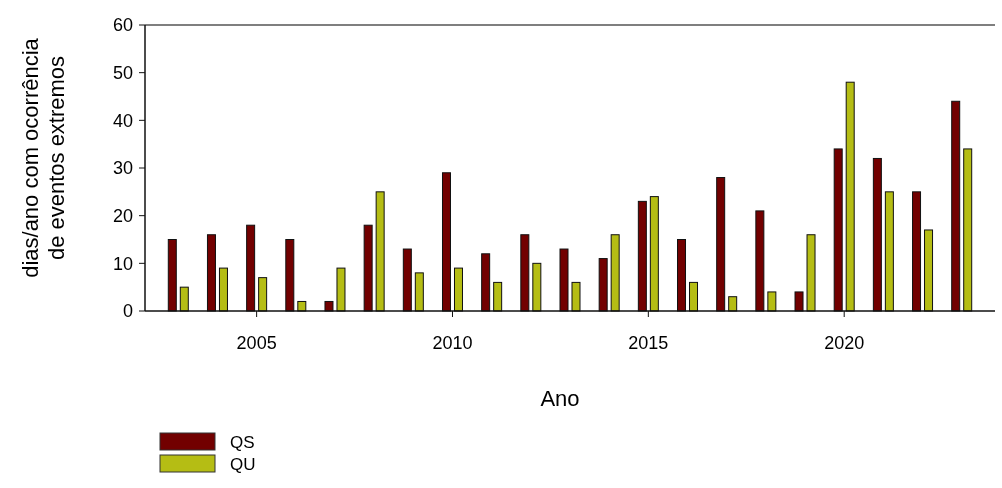 This screenshot has width=1002, height=488. Describe the element at coordinates (122, 72) in the screenshot. I see `y-tick-label: 50` at that location.